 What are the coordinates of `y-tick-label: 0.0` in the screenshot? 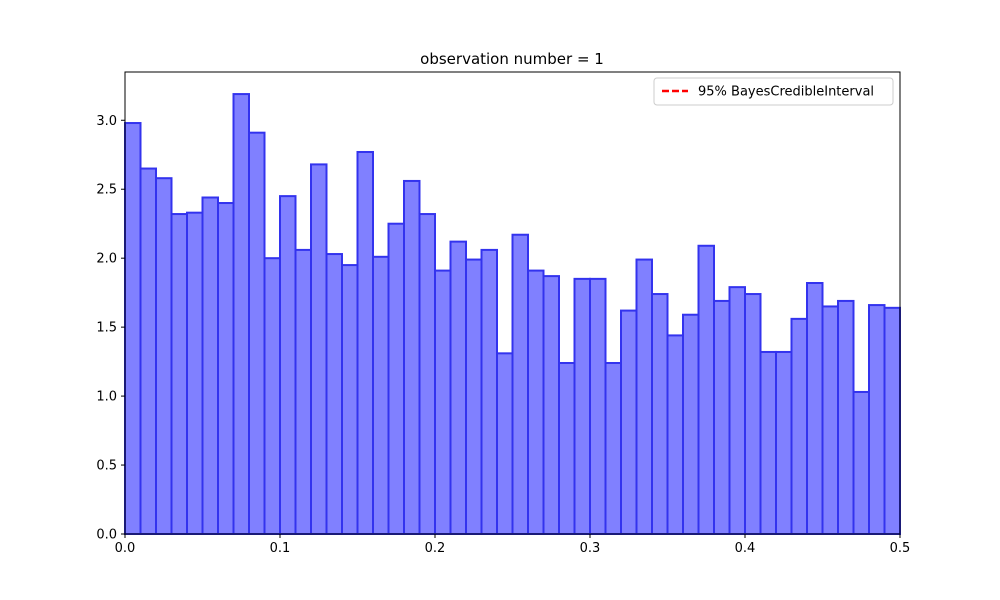 It's located at (106, 535).